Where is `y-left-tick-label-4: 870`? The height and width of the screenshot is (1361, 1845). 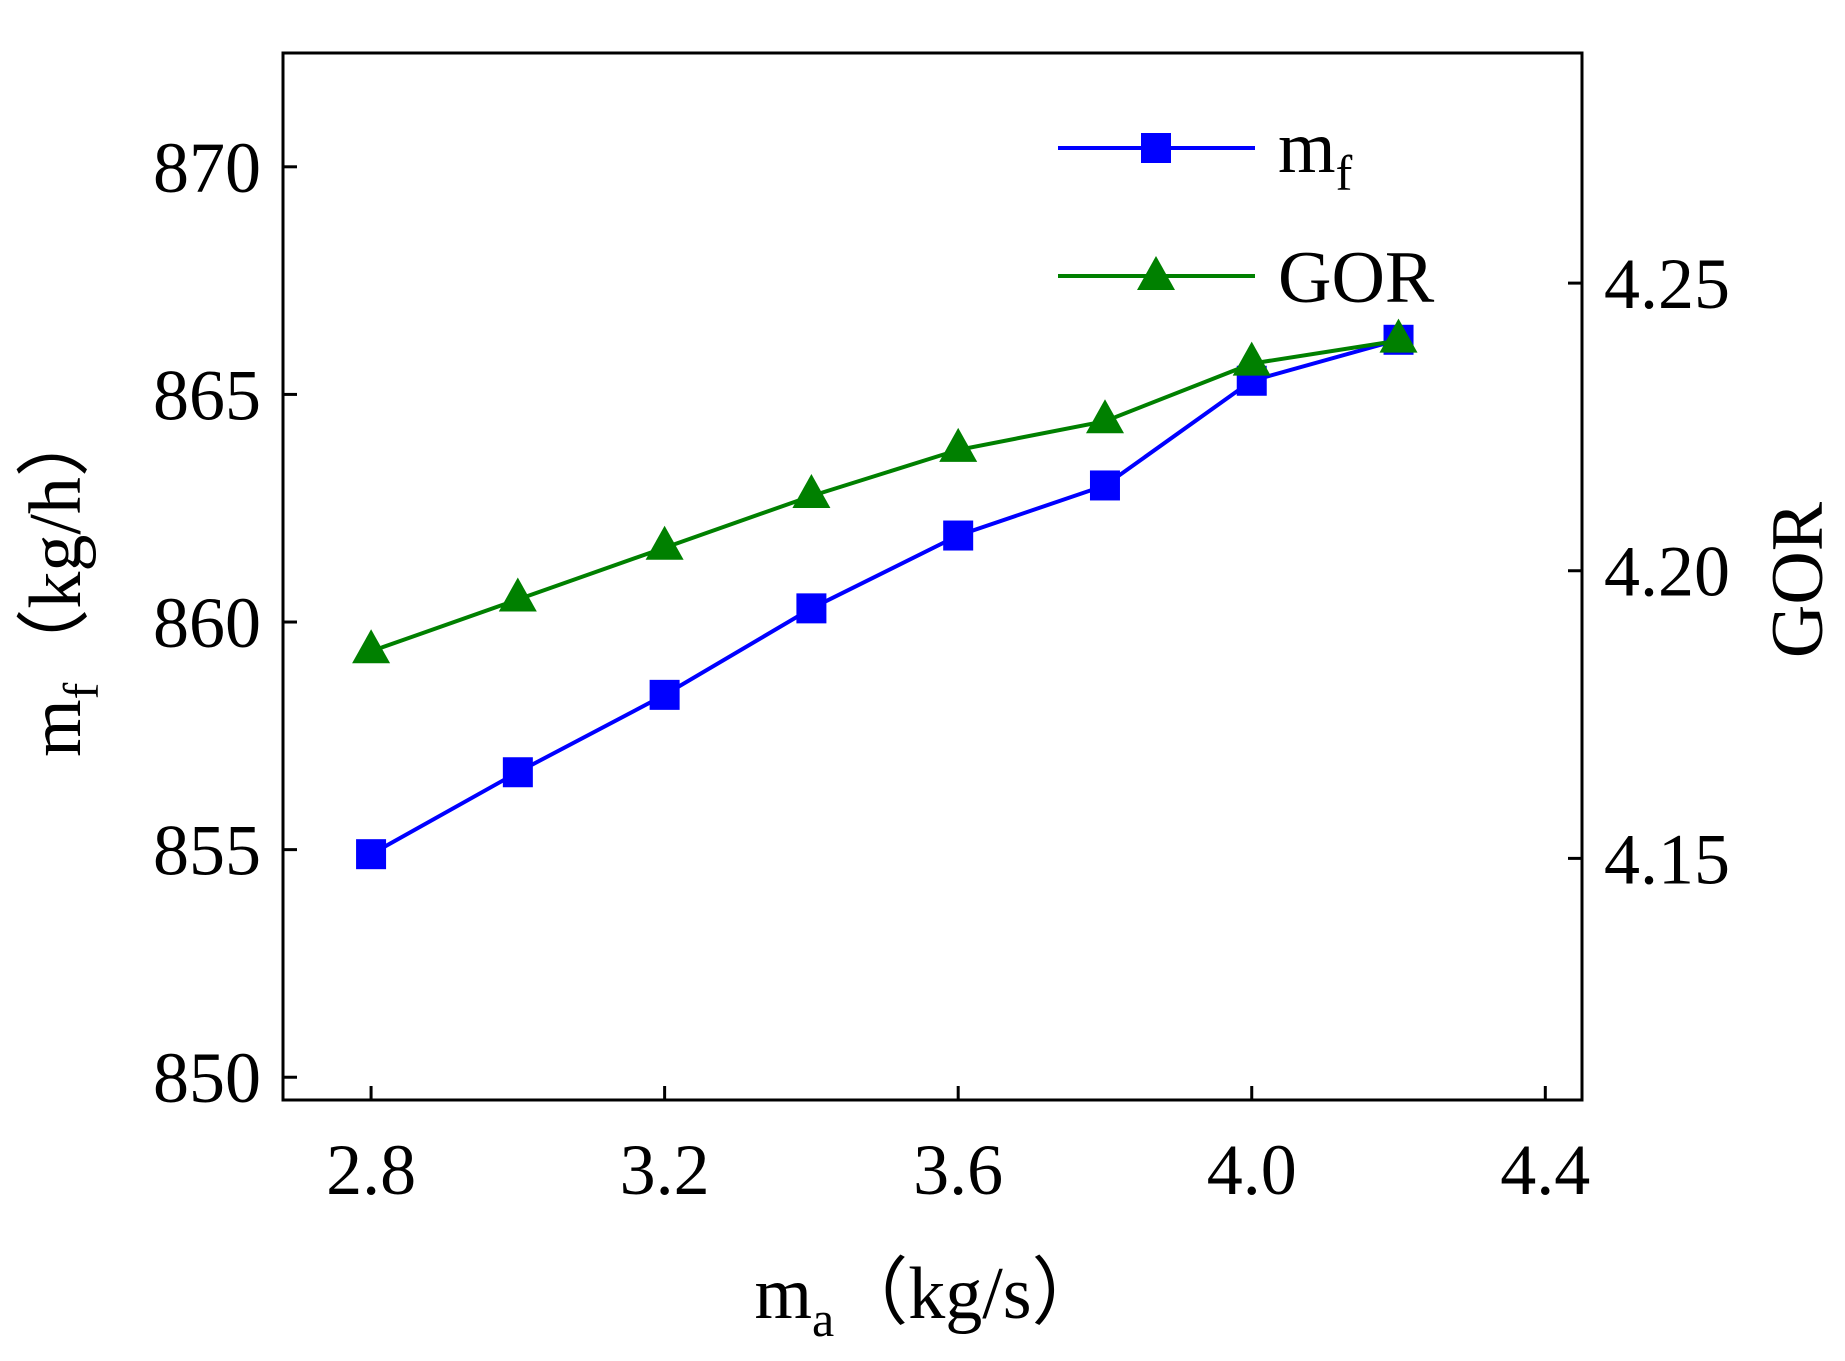
y-left-tick-label-4: 870 is located at coordinates (207, 168).